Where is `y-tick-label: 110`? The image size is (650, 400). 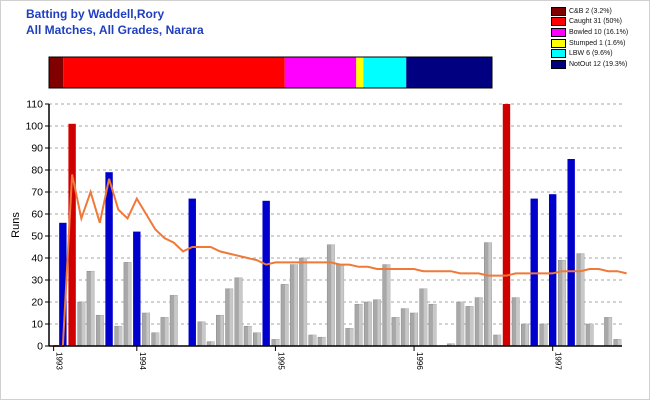 y-tick-label: 110 is located at coordinates (34, 105).